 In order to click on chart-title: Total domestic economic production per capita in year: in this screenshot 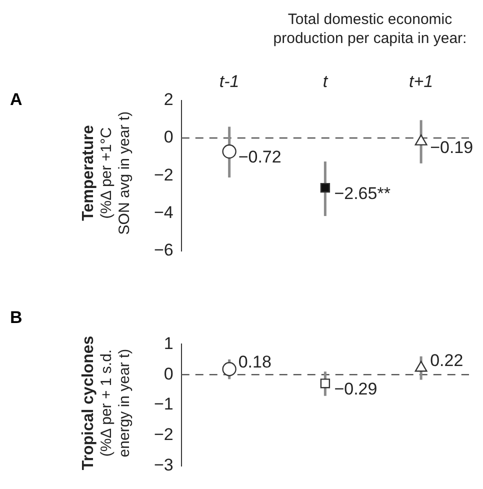, I will do `click(370, 29)`.